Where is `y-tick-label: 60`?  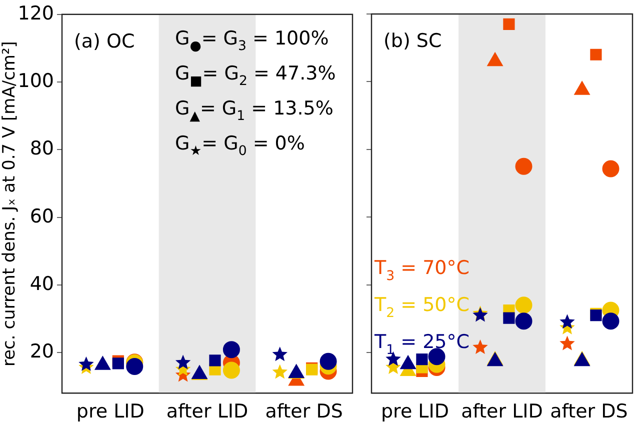 y-tick-label: 60 is located at coordinates (42, 216).